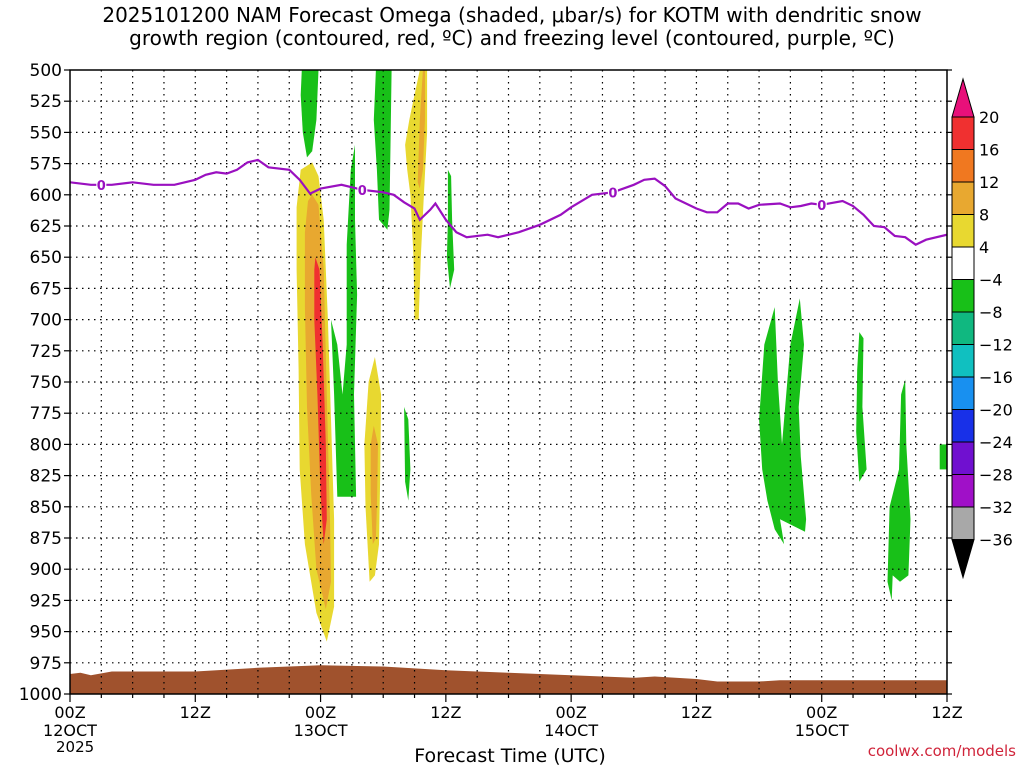 This screenshot has width=1024, height=768. What do you see at coordinates (996, 345) in the screenshot?
I see `colorbar-label: −12` at bounding box center [996, 345].